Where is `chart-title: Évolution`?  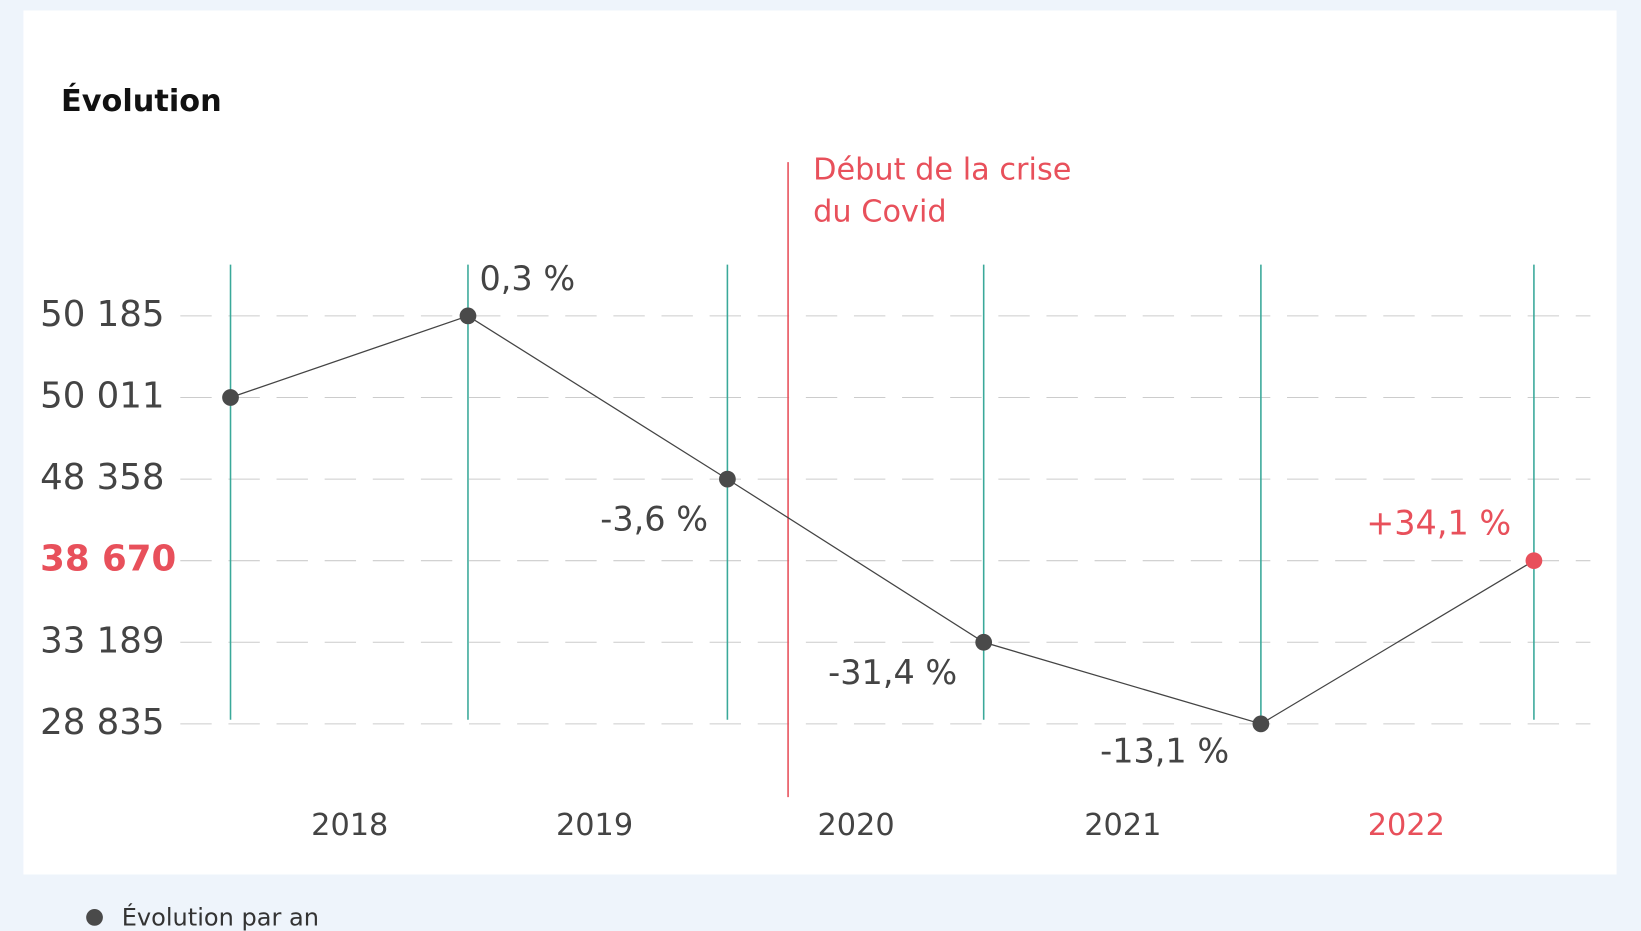 chart-title: Évolution is located at coordinates (141, 101).